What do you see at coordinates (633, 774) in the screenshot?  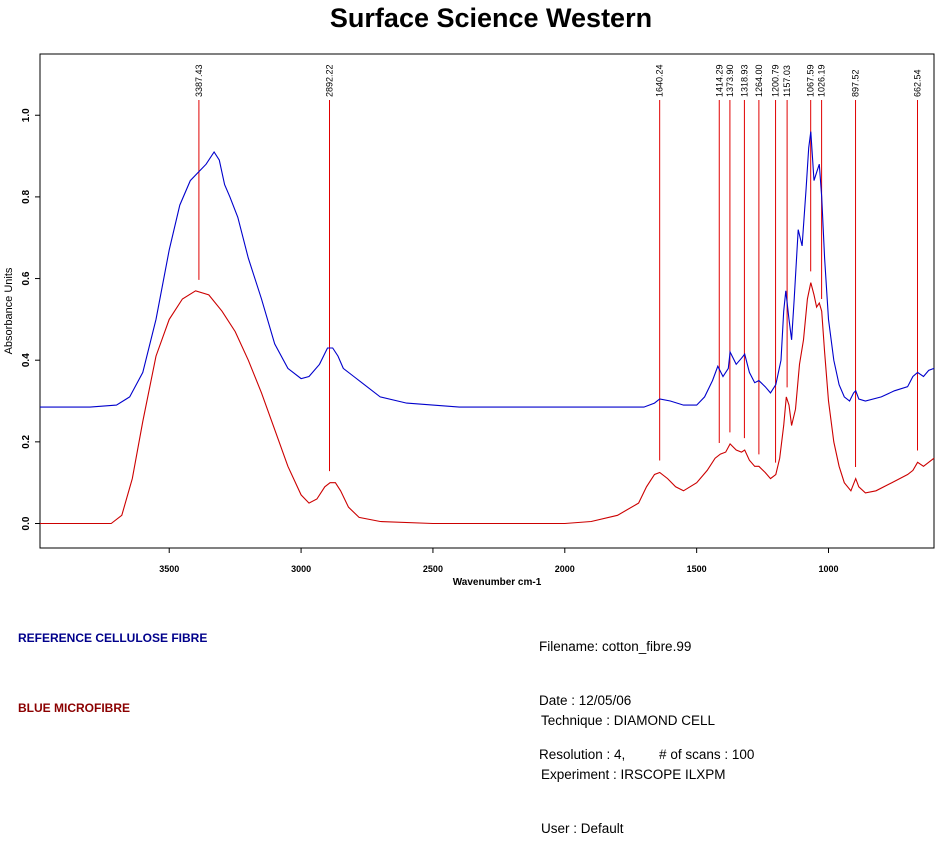 I see `experiment-text: Experiment : IRSCOPE ILXPM` at bounding box center [633, 774].